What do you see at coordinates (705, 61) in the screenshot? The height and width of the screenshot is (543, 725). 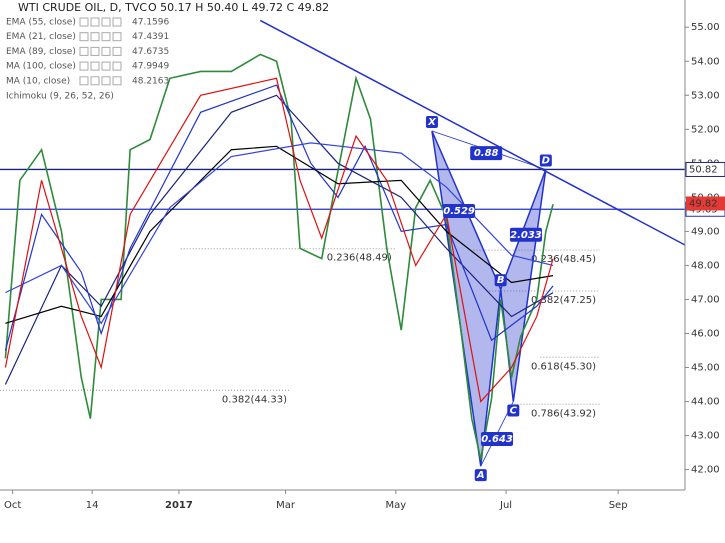 I see `y-tick-label: 54.00` at bounding box center [705, 61].